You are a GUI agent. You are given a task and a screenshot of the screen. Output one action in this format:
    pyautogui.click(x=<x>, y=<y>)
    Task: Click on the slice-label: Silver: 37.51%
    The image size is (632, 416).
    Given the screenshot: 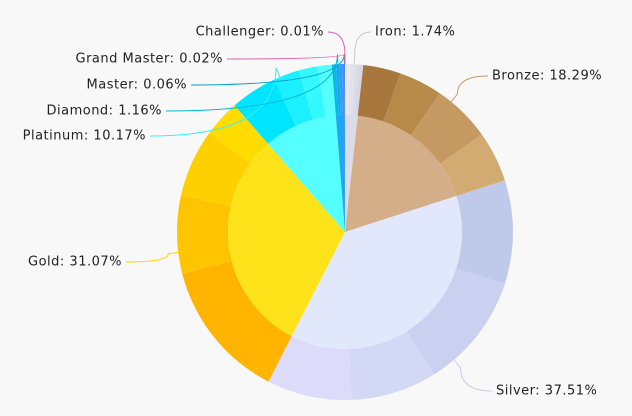 What is the action you would take?
    pyautogui.click(x=546, y=391)
    